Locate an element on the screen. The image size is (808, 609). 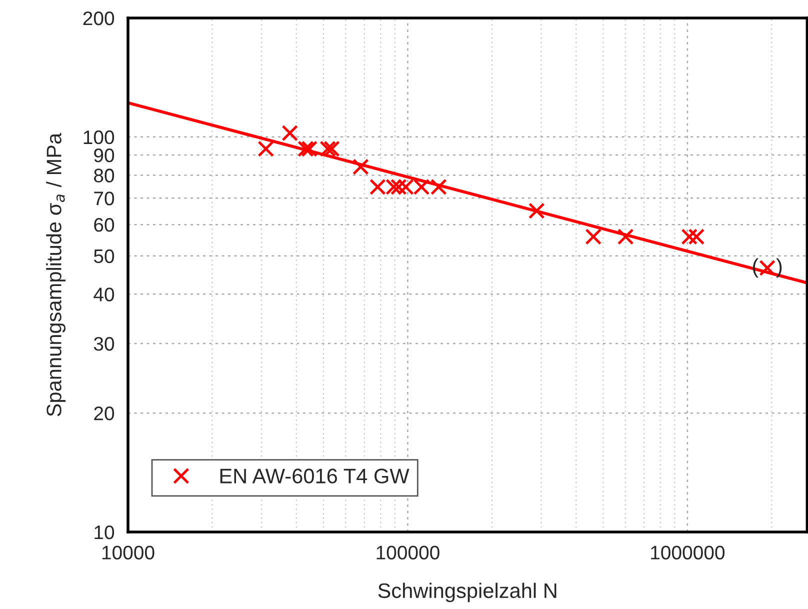
y-tick-label: 10 is located at coordinates (104, 532).